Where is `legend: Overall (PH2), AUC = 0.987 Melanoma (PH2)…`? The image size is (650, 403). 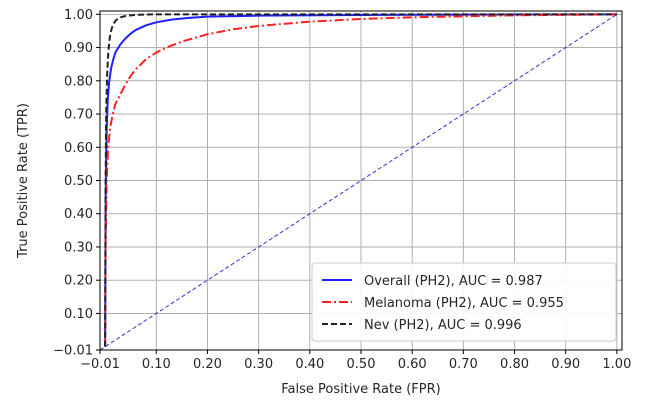 legend: Overall (PH2), AUC = 0.987 Melanoma (PH2)… is located at coordinates (464, 302).